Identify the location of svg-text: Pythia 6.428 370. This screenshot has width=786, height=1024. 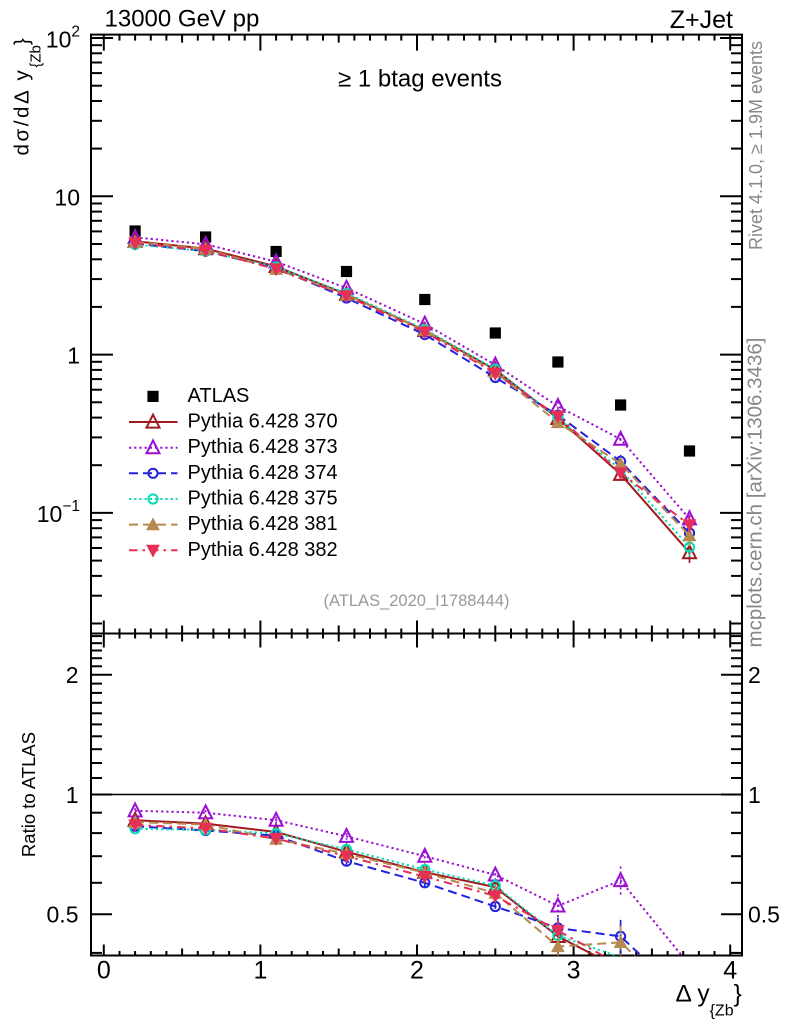
(263, 422).